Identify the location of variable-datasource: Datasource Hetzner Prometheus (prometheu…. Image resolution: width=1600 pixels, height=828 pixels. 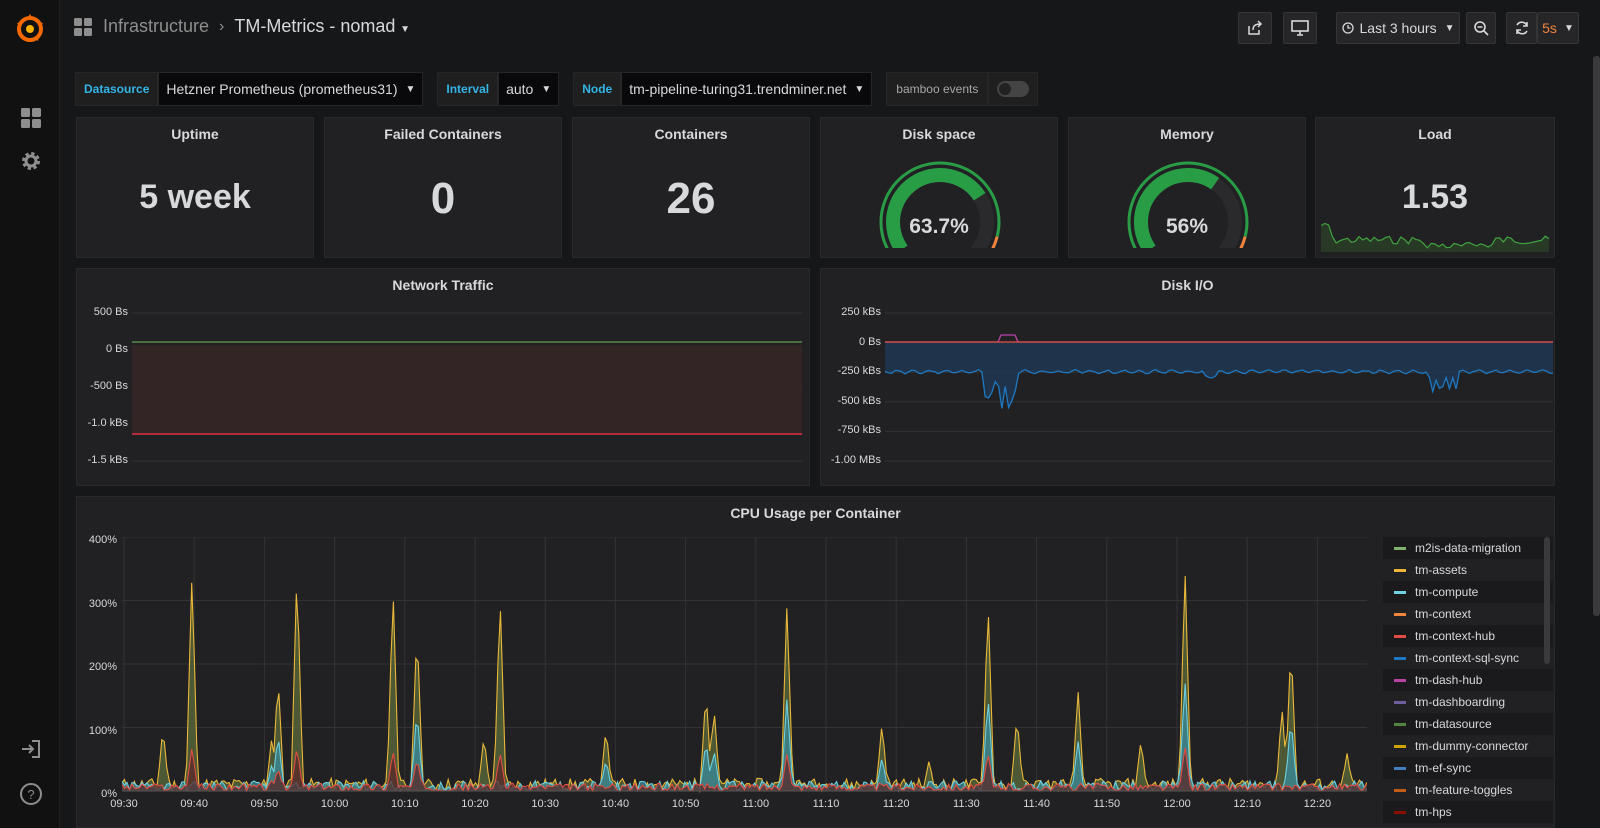
(249, 89).